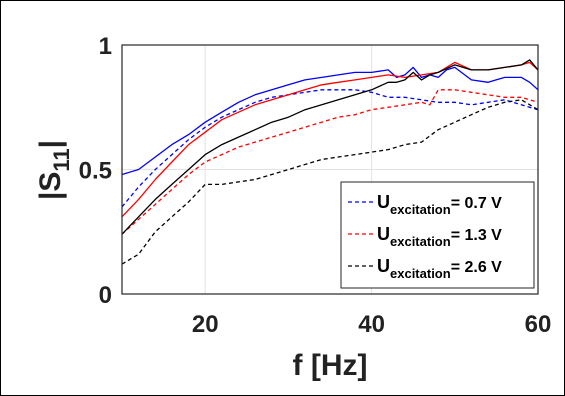 The height and width of the screenshot is (396, 565). What do you see at coordinates (330, 365) in the screenshot?
I see `x-axis-label: f [Hz]` at bounding box center [330, 365].